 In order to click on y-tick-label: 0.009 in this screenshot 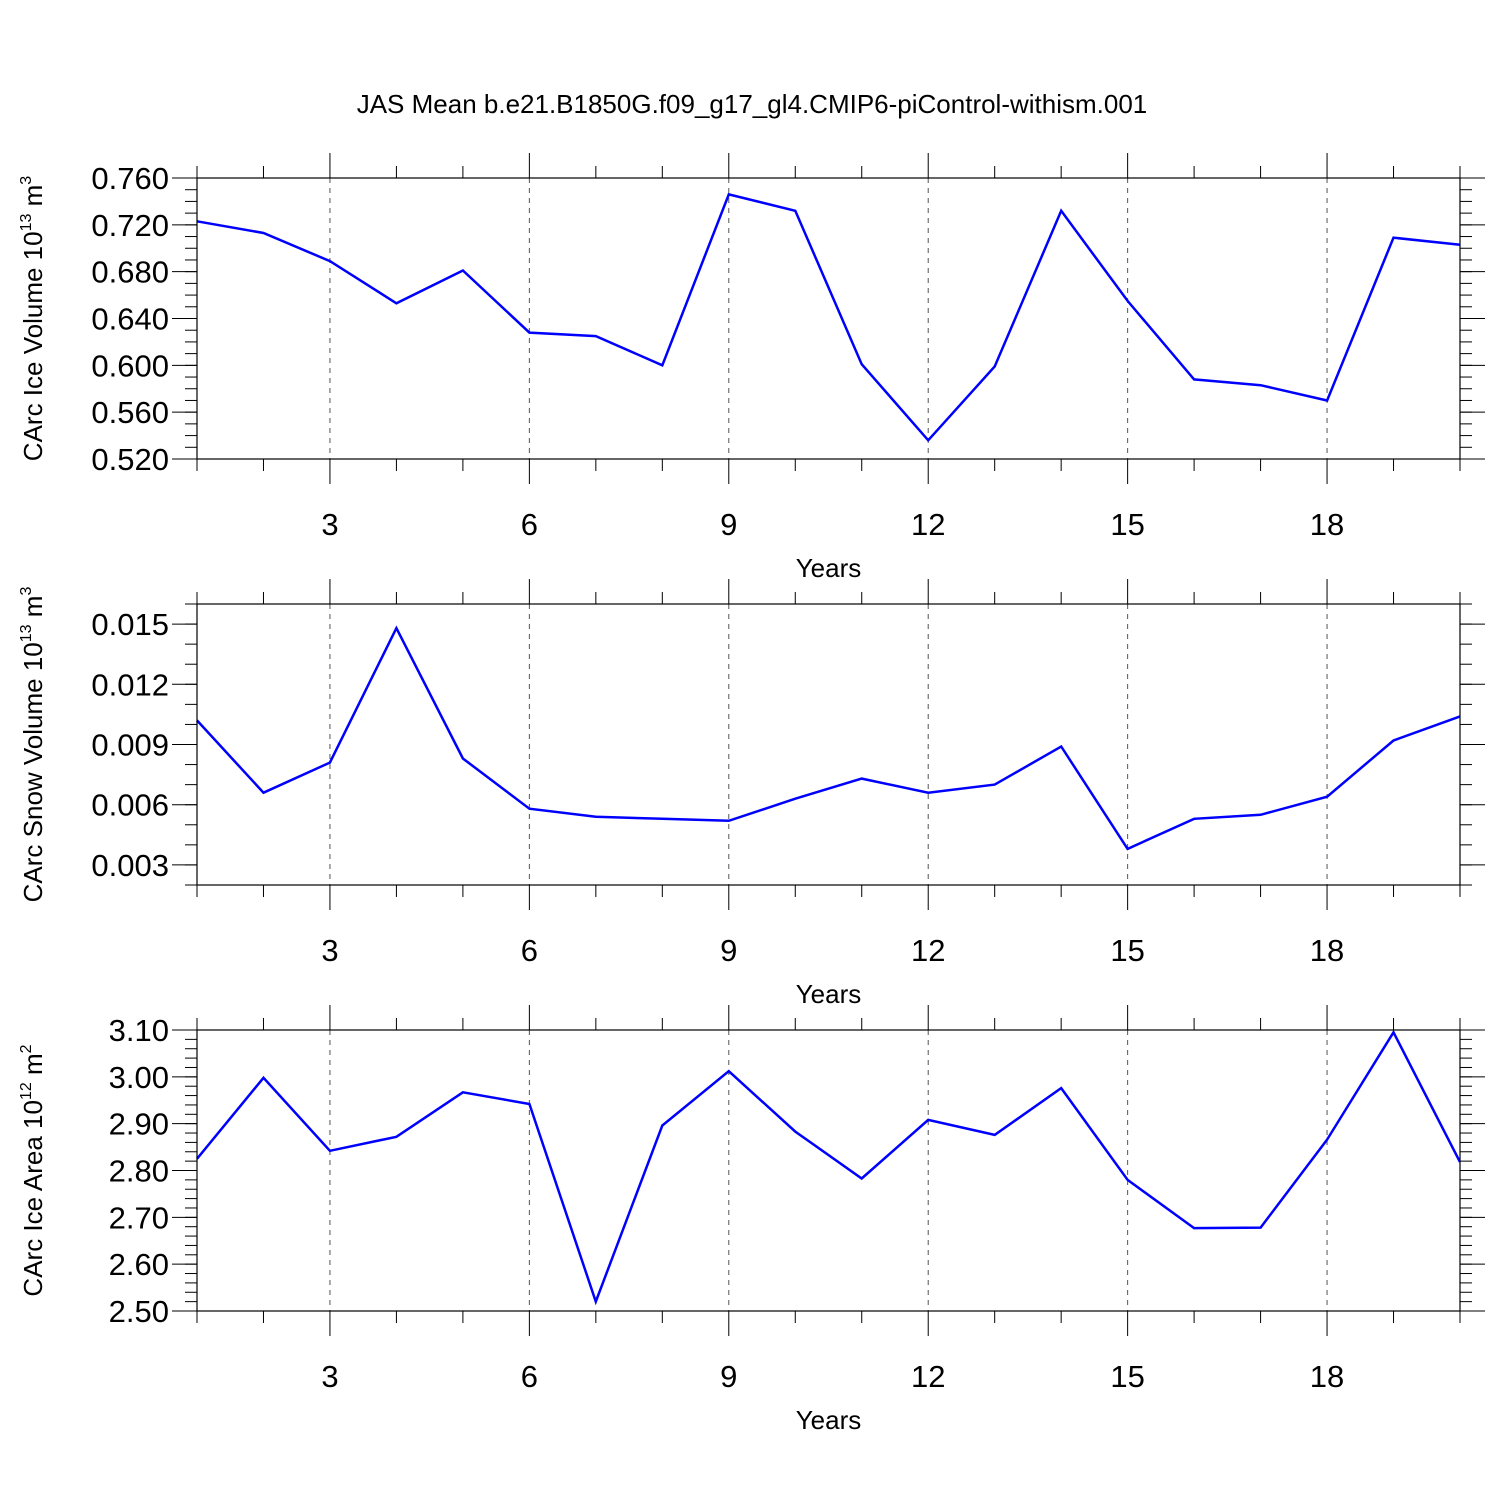, I will do `click(130, 745)`.